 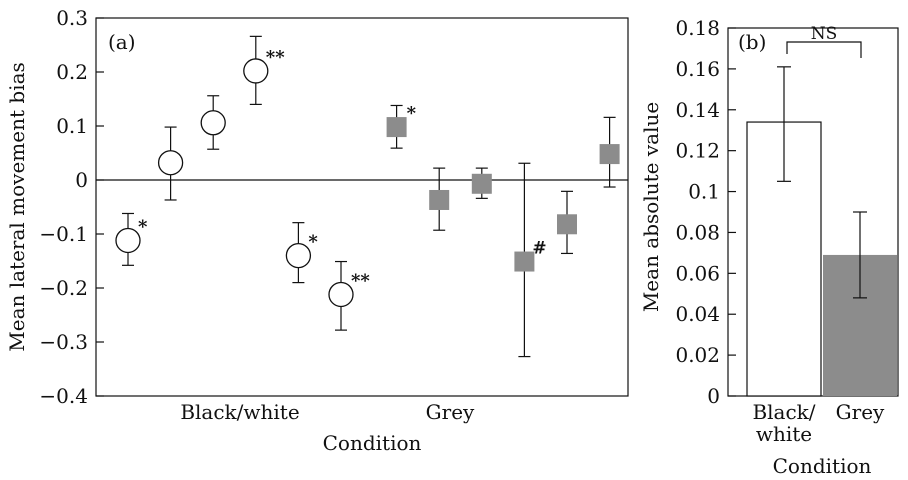 I want to click on panel-b-y-axis-label: Mean absolute value, so click(x=651, y=207).